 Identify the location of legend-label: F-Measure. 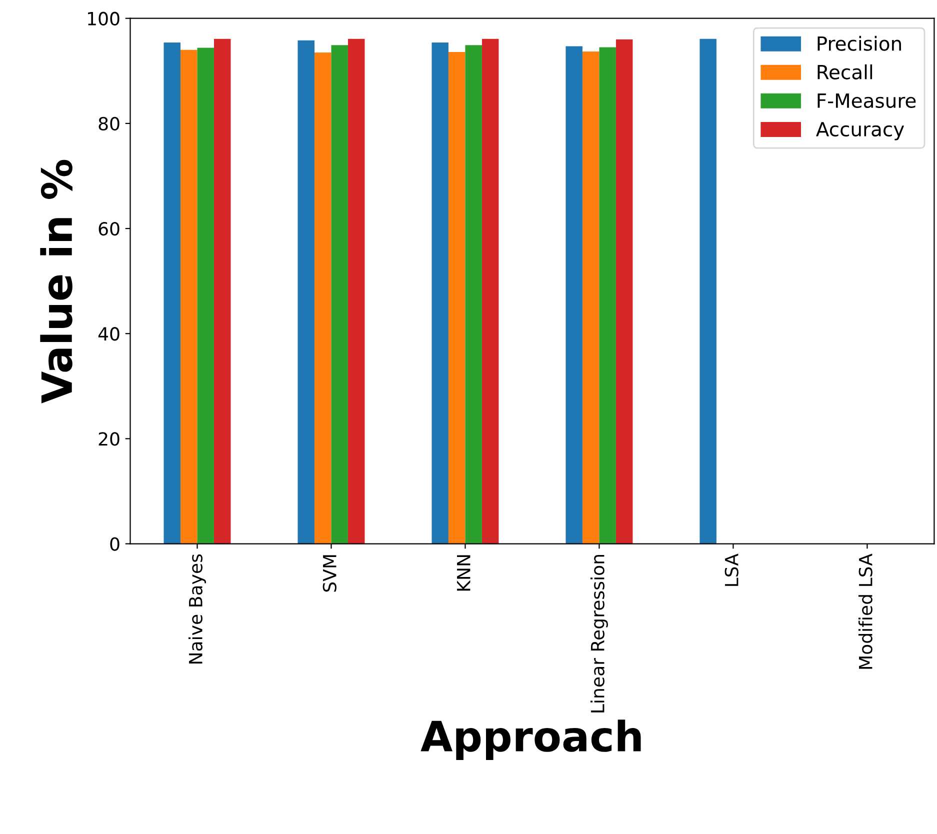
(867, 101).